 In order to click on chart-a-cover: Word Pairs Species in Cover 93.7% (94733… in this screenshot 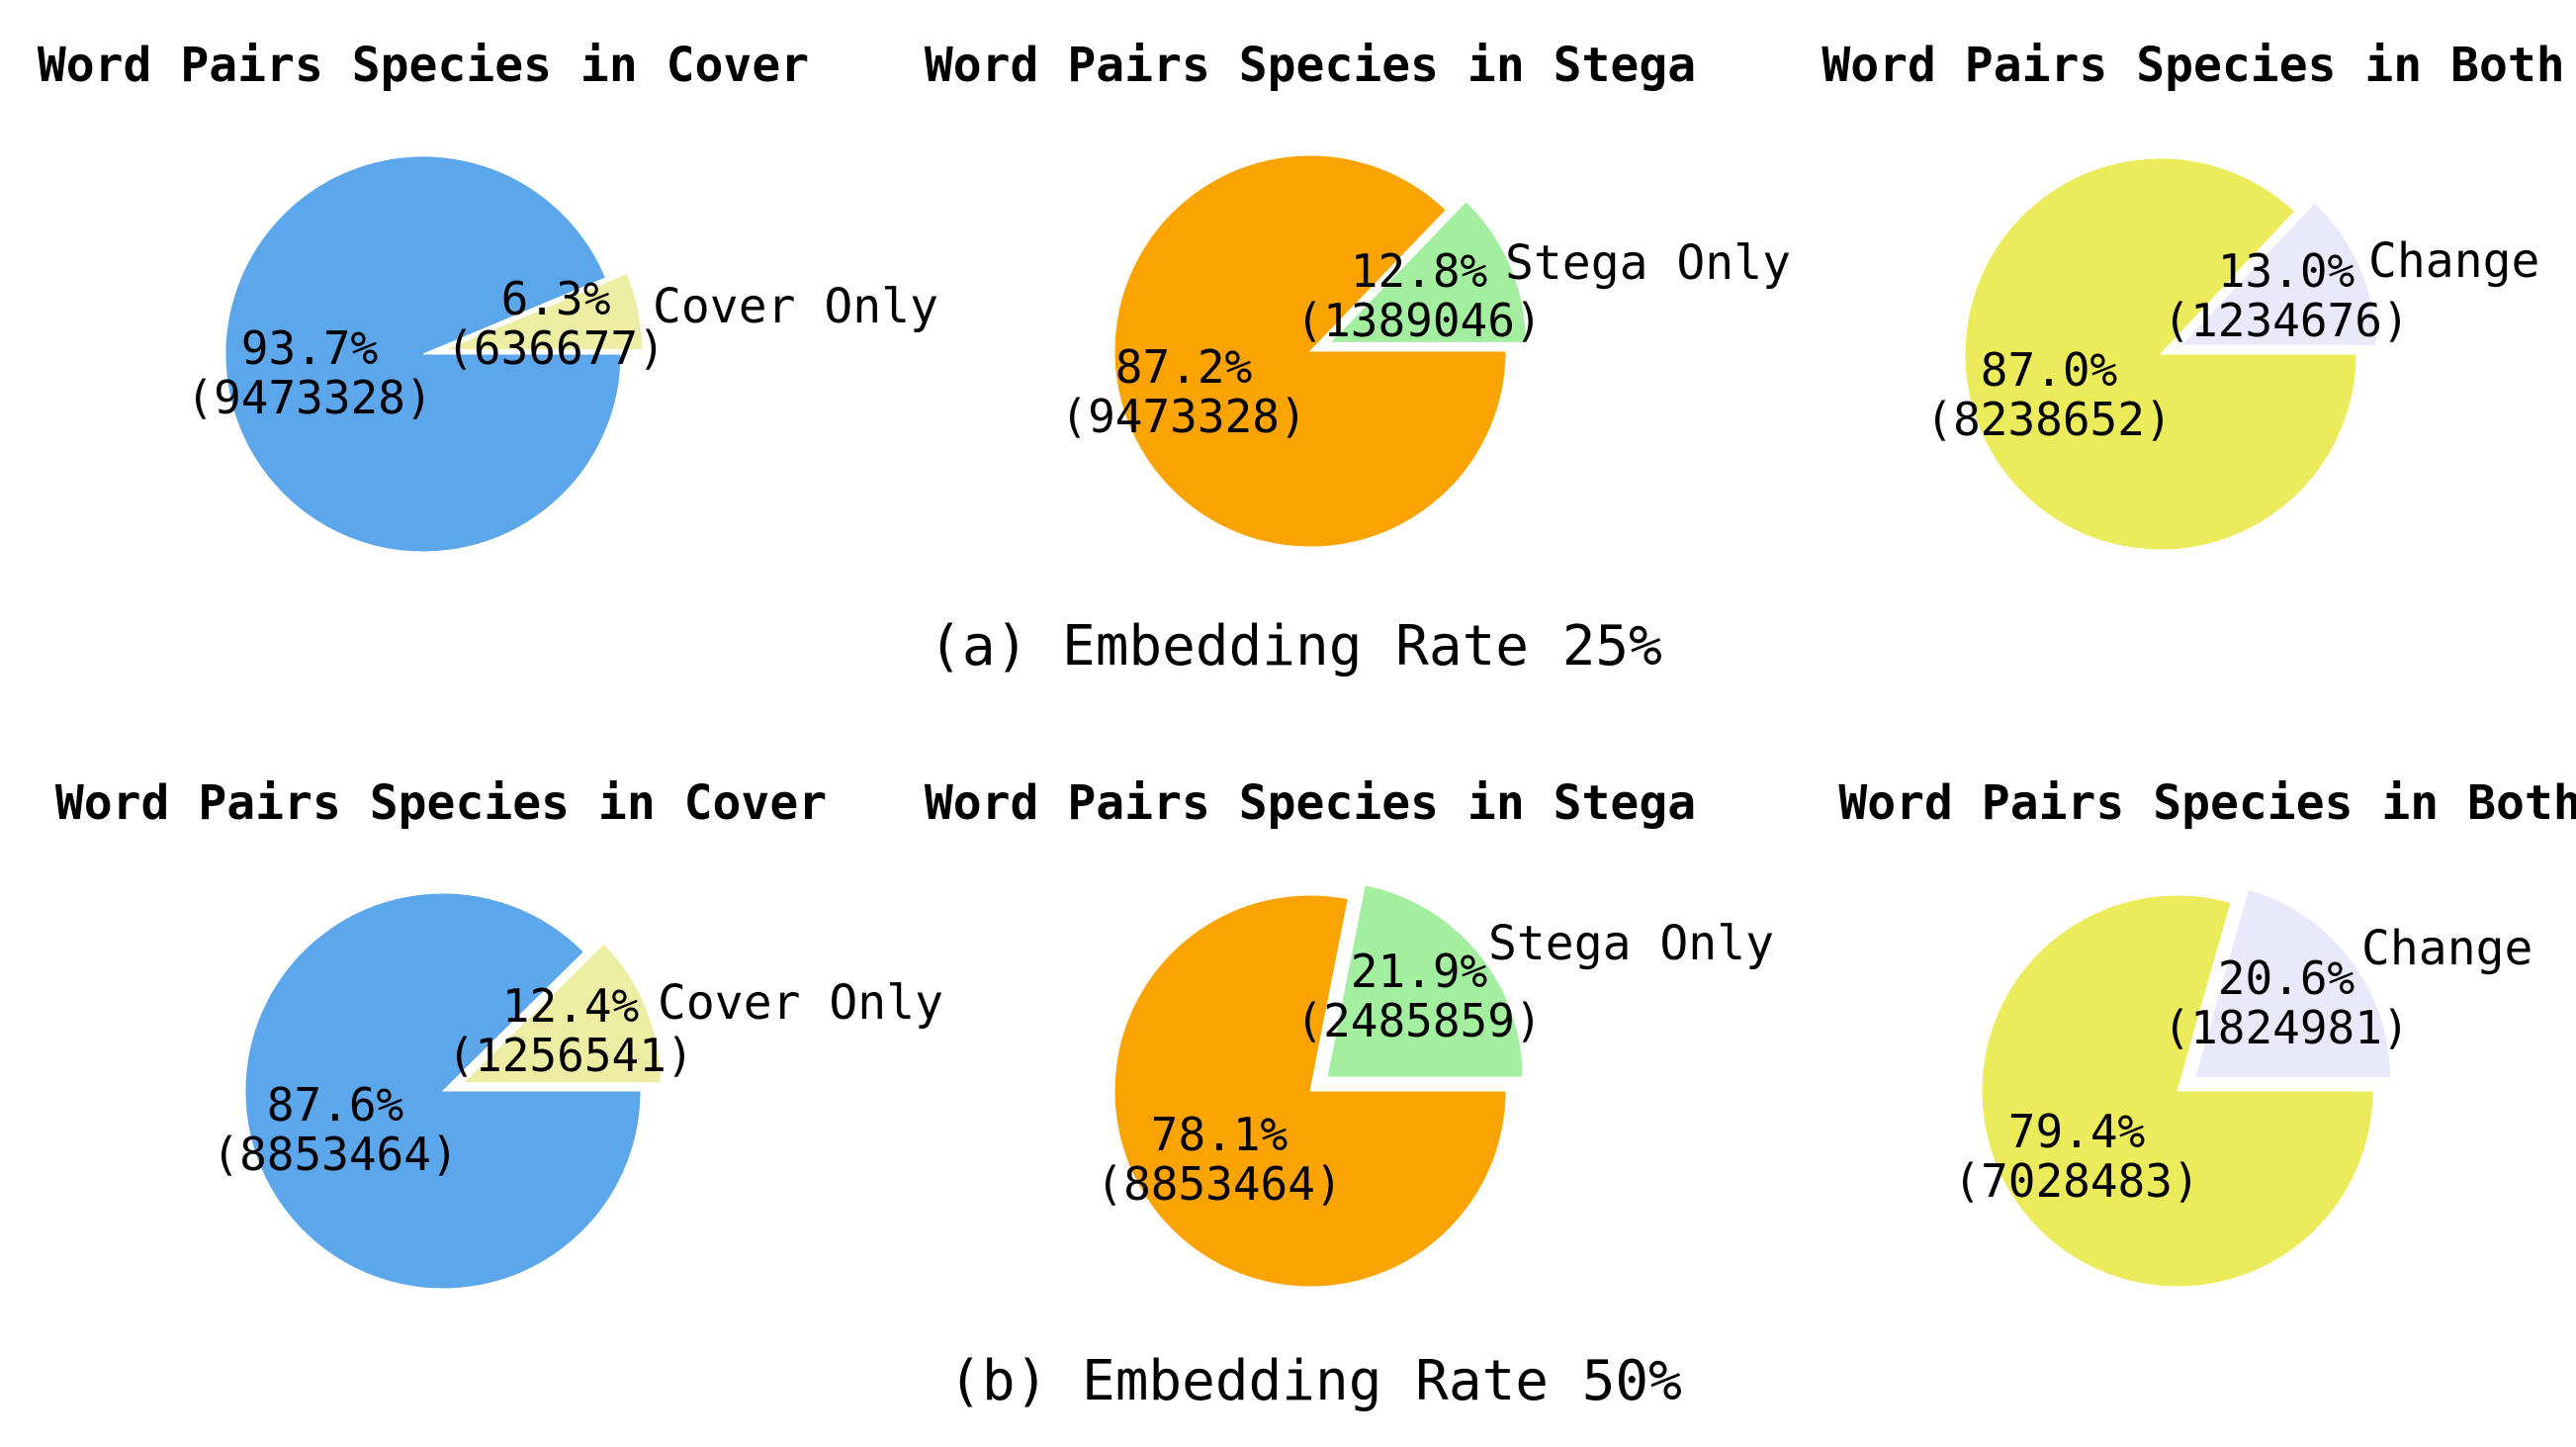, I will do `click(488, 295)`.